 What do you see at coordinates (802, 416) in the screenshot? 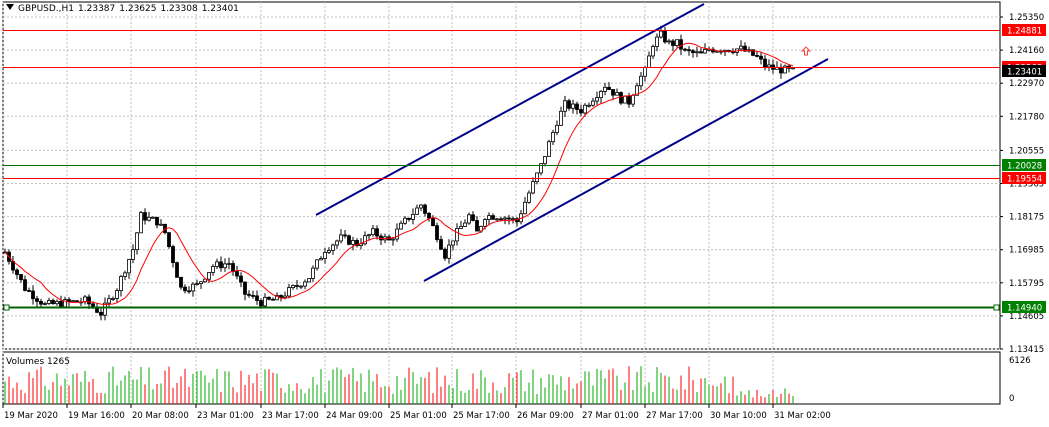
I see `time-tick-label: 31 Mar 02:00` at bounding box center [802, 416].